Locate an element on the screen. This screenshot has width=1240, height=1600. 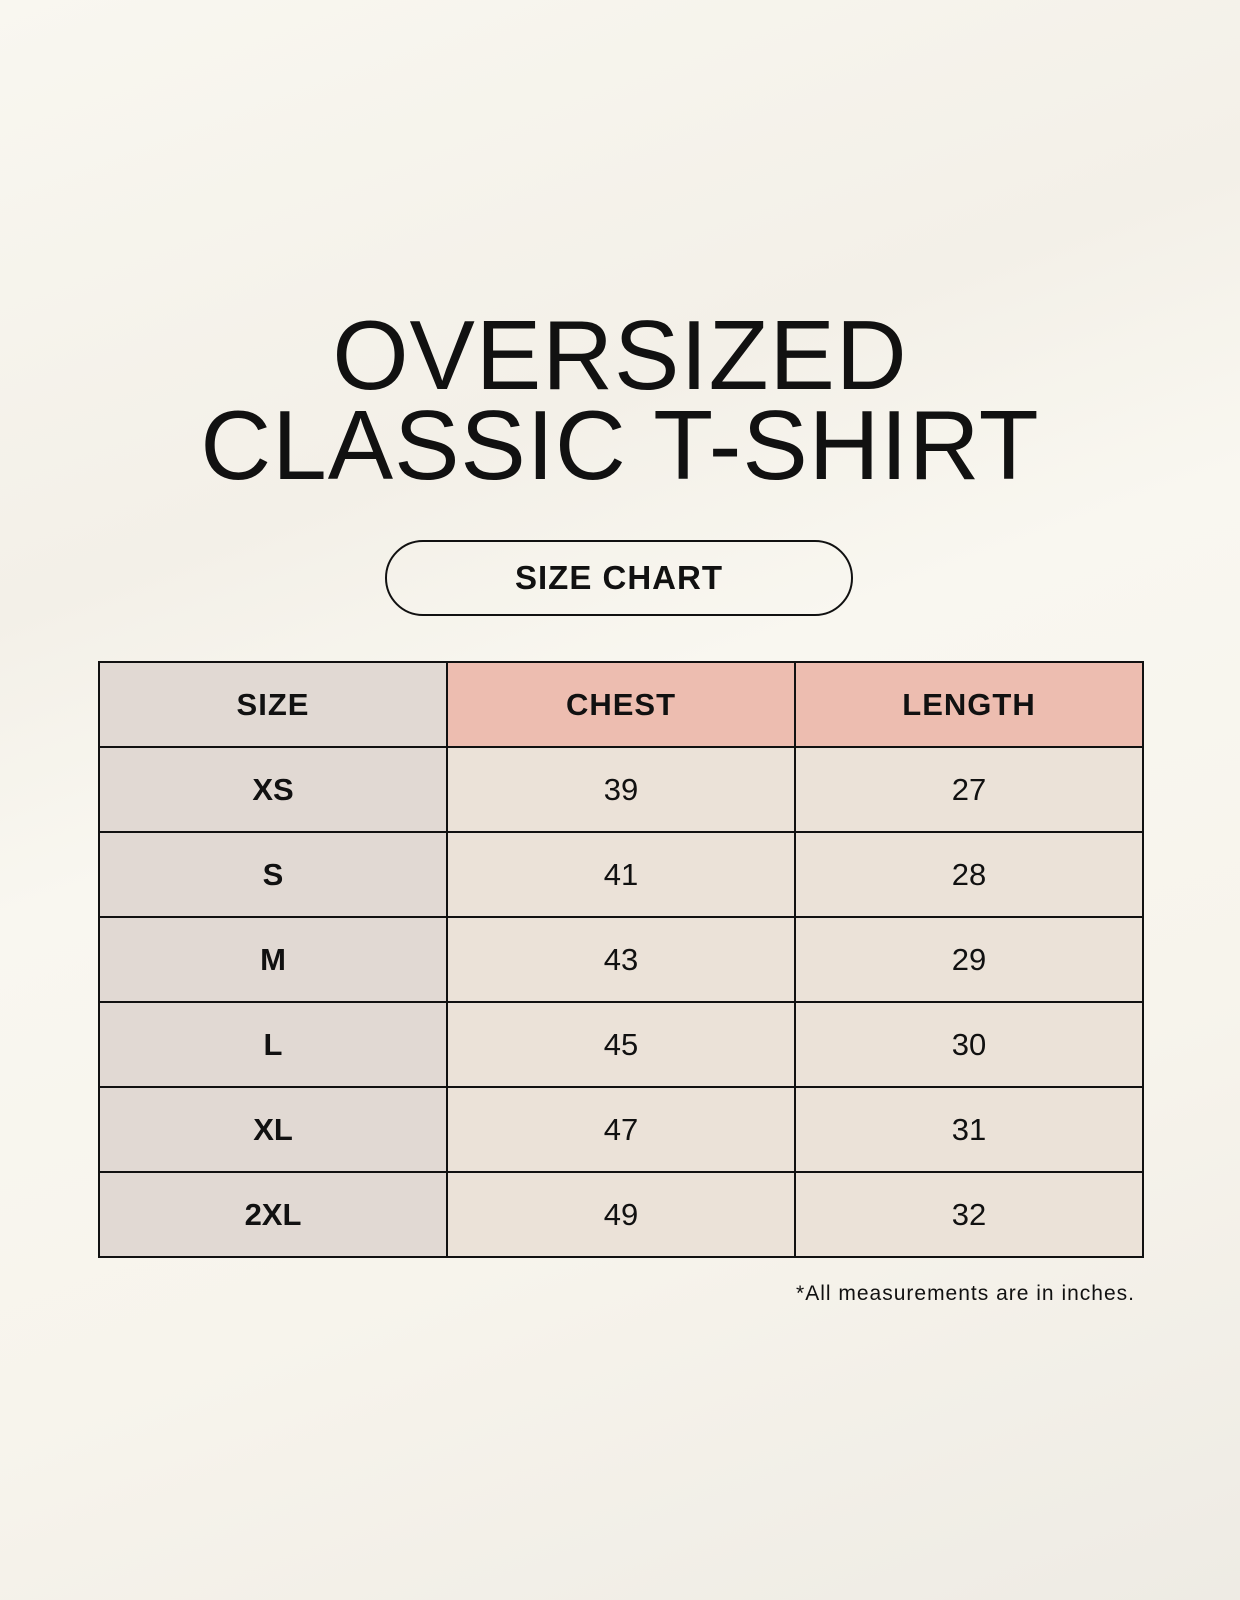
table-row: L 45 30 is located at coordinates (621, 1044).